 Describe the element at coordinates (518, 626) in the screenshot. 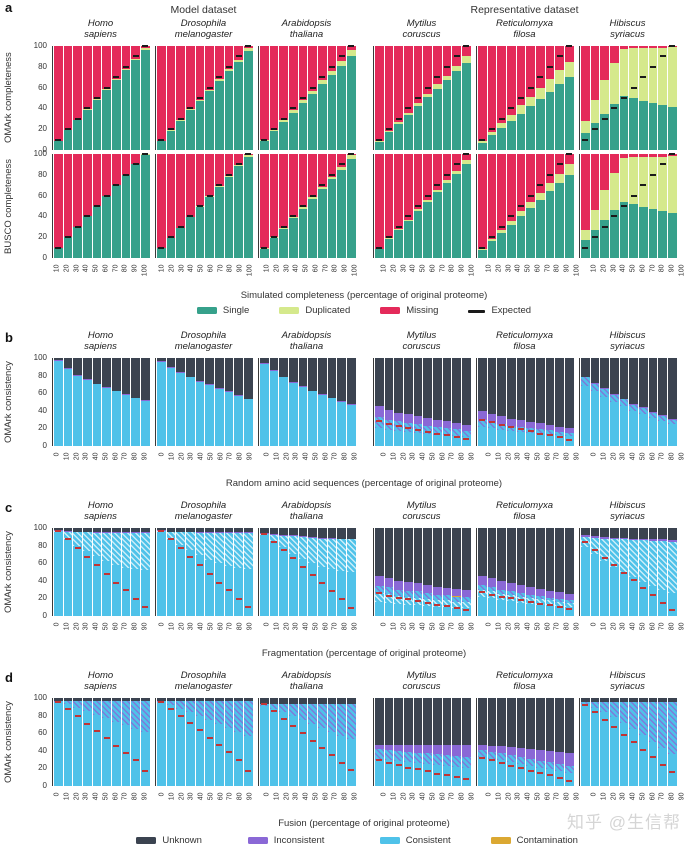

I see `x-tick-text: 30` at that location.